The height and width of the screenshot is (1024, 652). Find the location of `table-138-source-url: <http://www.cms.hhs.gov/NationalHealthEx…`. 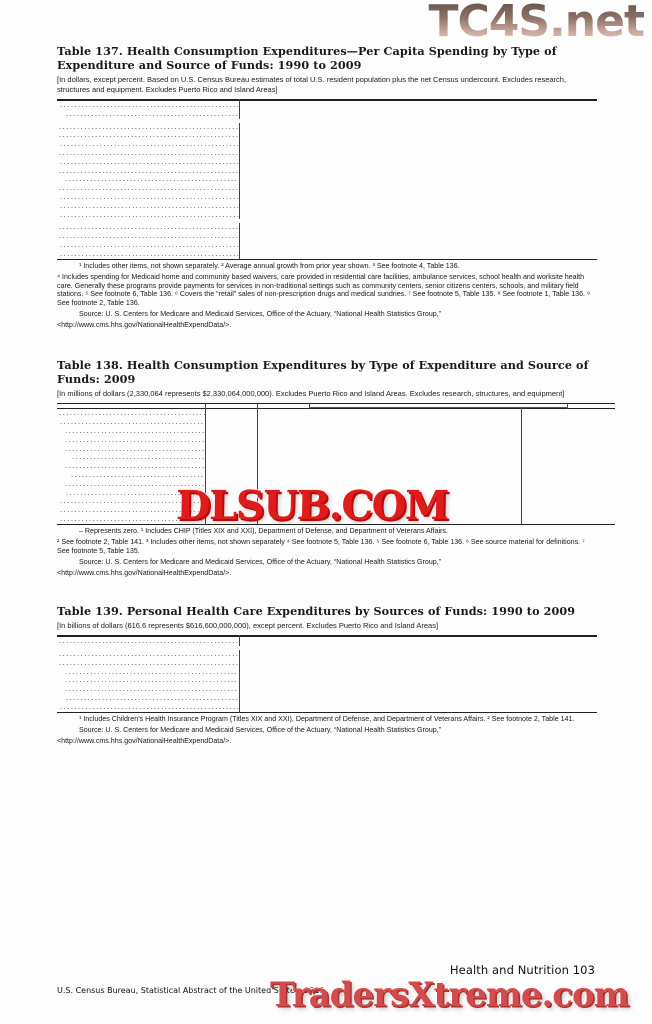

table-138-source-url: <http://www.cms.hhs.gov/NationalHealthEx… is located at coordinates (144, 573).